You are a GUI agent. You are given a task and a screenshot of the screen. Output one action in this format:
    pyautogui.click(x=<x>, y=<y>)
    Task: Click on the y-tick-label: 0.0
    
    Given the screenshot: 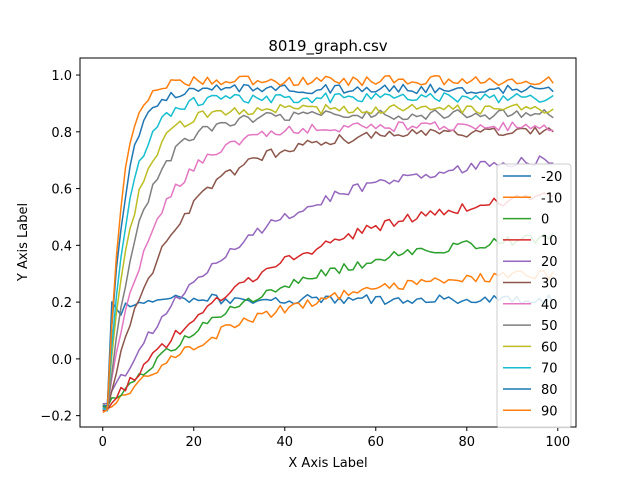 What is the action you would take?
    pyautogui.click(x=61, y=360)
    